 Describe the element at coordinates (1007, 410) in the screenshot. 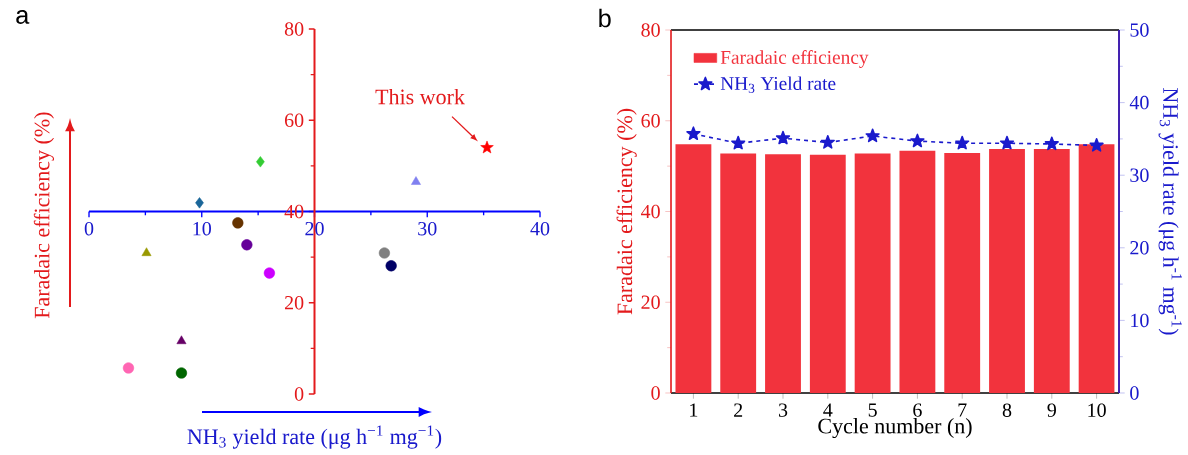

I see `x-tick-label: 8` at that location.